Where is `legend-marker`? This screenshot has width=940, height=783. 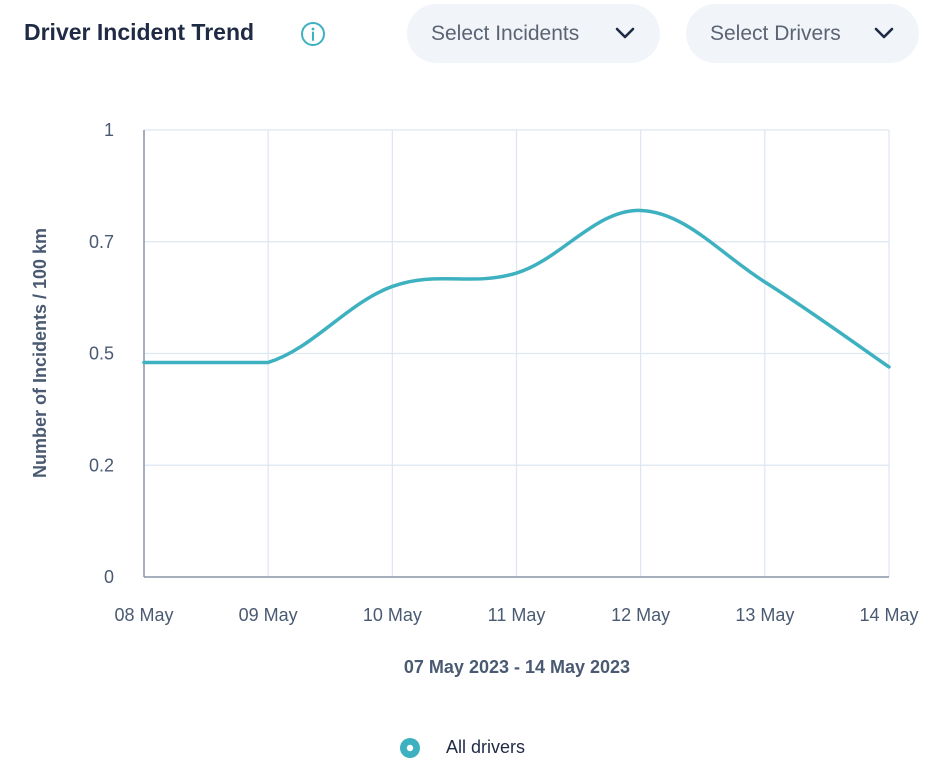
legend-marker is located at coordinates (410, 748).